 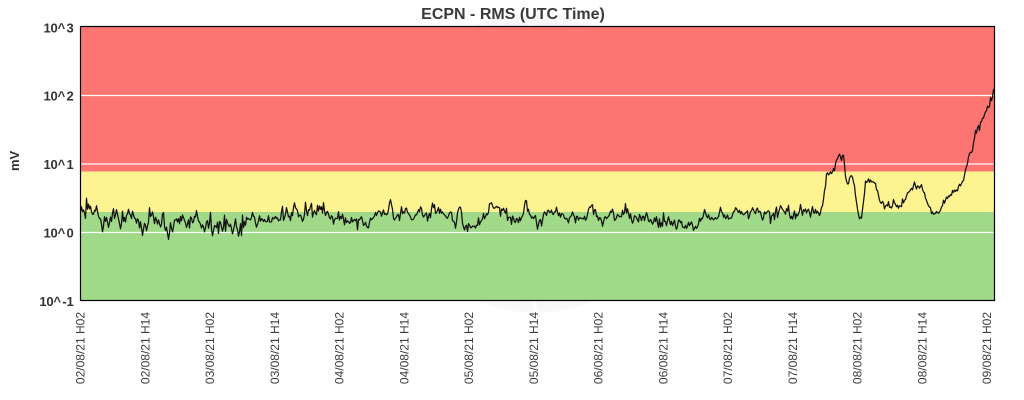 I want to click on svg-text: 08/08/21 H14, so click(x=922, y=348).